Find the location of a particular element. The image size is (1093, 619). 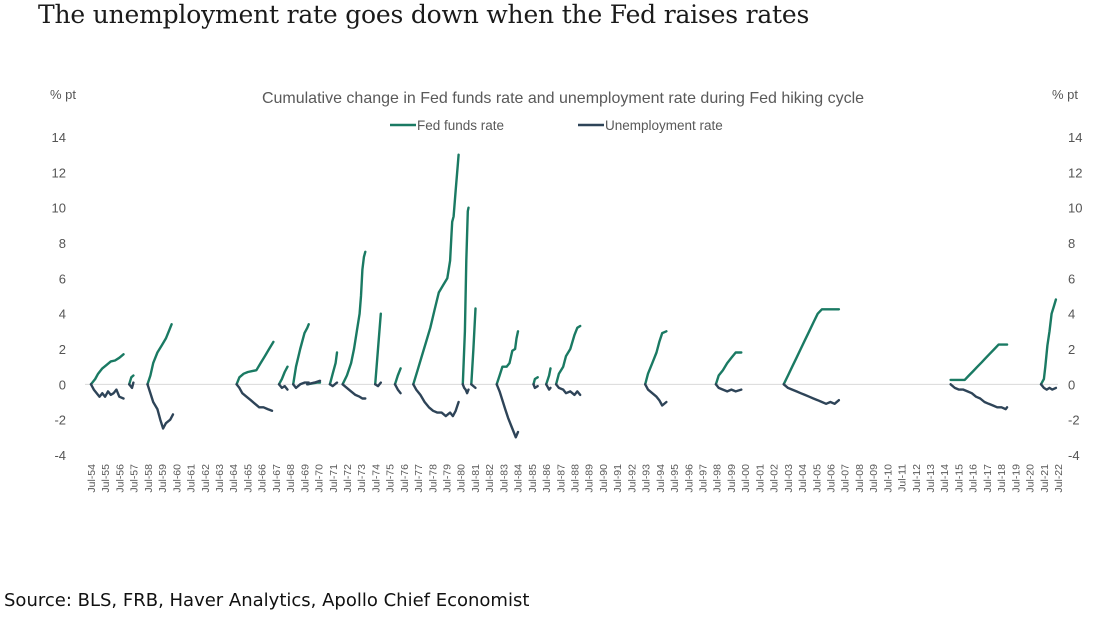

x-tick-label: Jul-65 is located at coordinates (248, 478).